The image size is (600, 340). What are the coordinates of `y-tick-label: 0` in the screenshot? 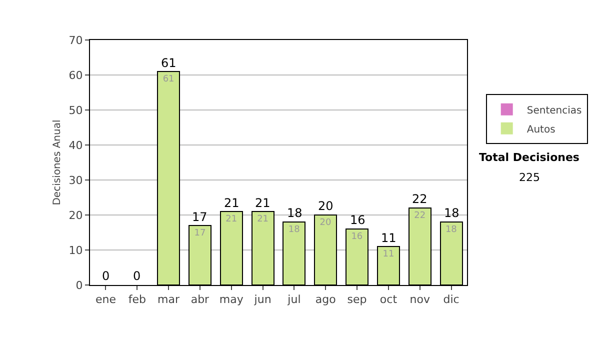 It's located at (79, 285).